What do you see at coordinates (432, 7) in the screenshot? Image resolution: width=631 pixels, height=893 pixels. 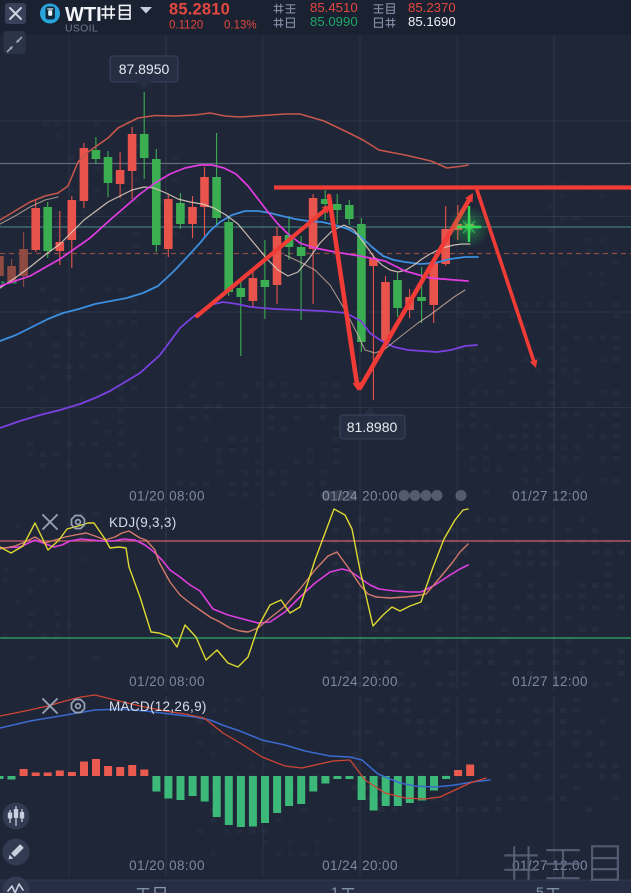 I see `svg-text: 85.2370` at bounding box center [432, 7].